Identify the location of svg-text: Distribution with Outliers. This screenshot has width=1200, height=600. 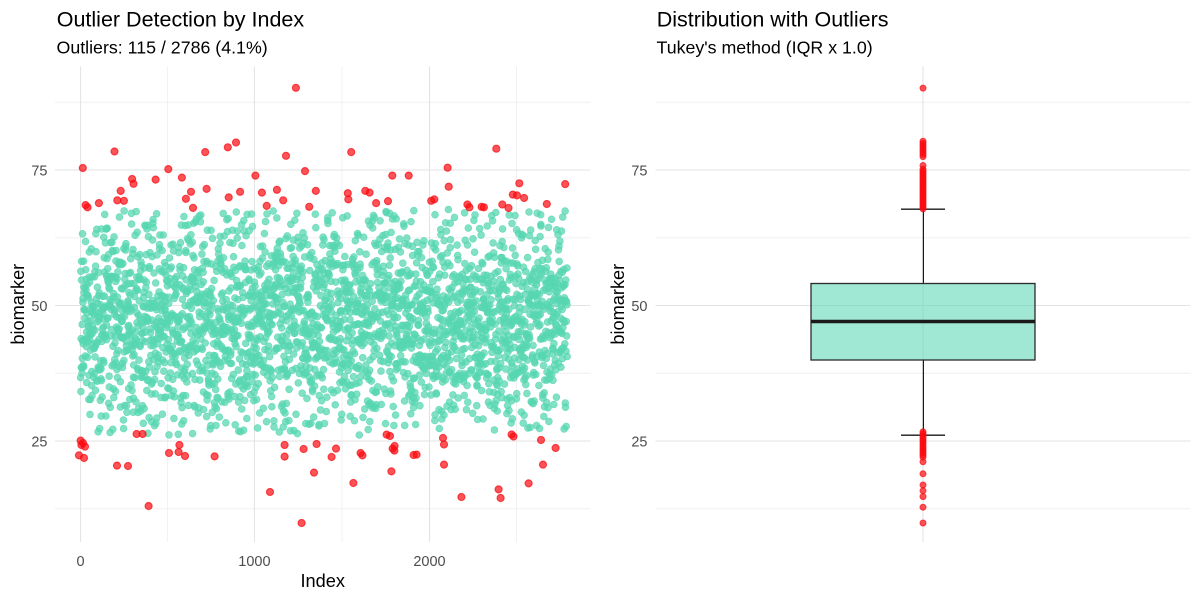
(773, 20).